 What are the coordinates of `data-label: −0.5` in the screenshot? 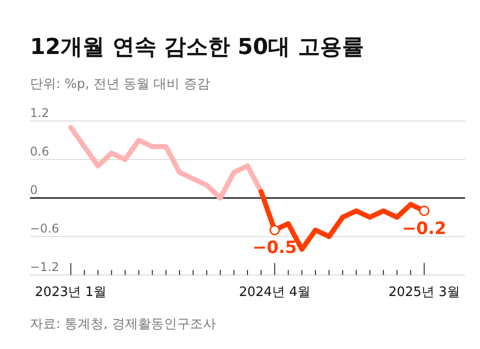 It's located at (274, 248).